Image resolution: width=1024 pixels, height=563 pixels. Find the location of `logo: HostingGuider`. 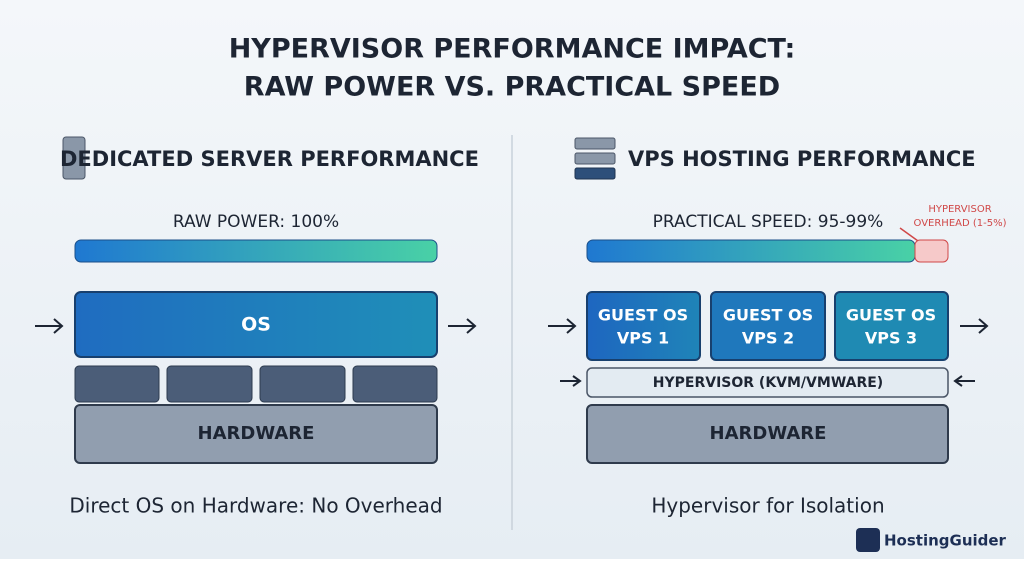

logo: HostingGuider is located at coordinates (931, 540).